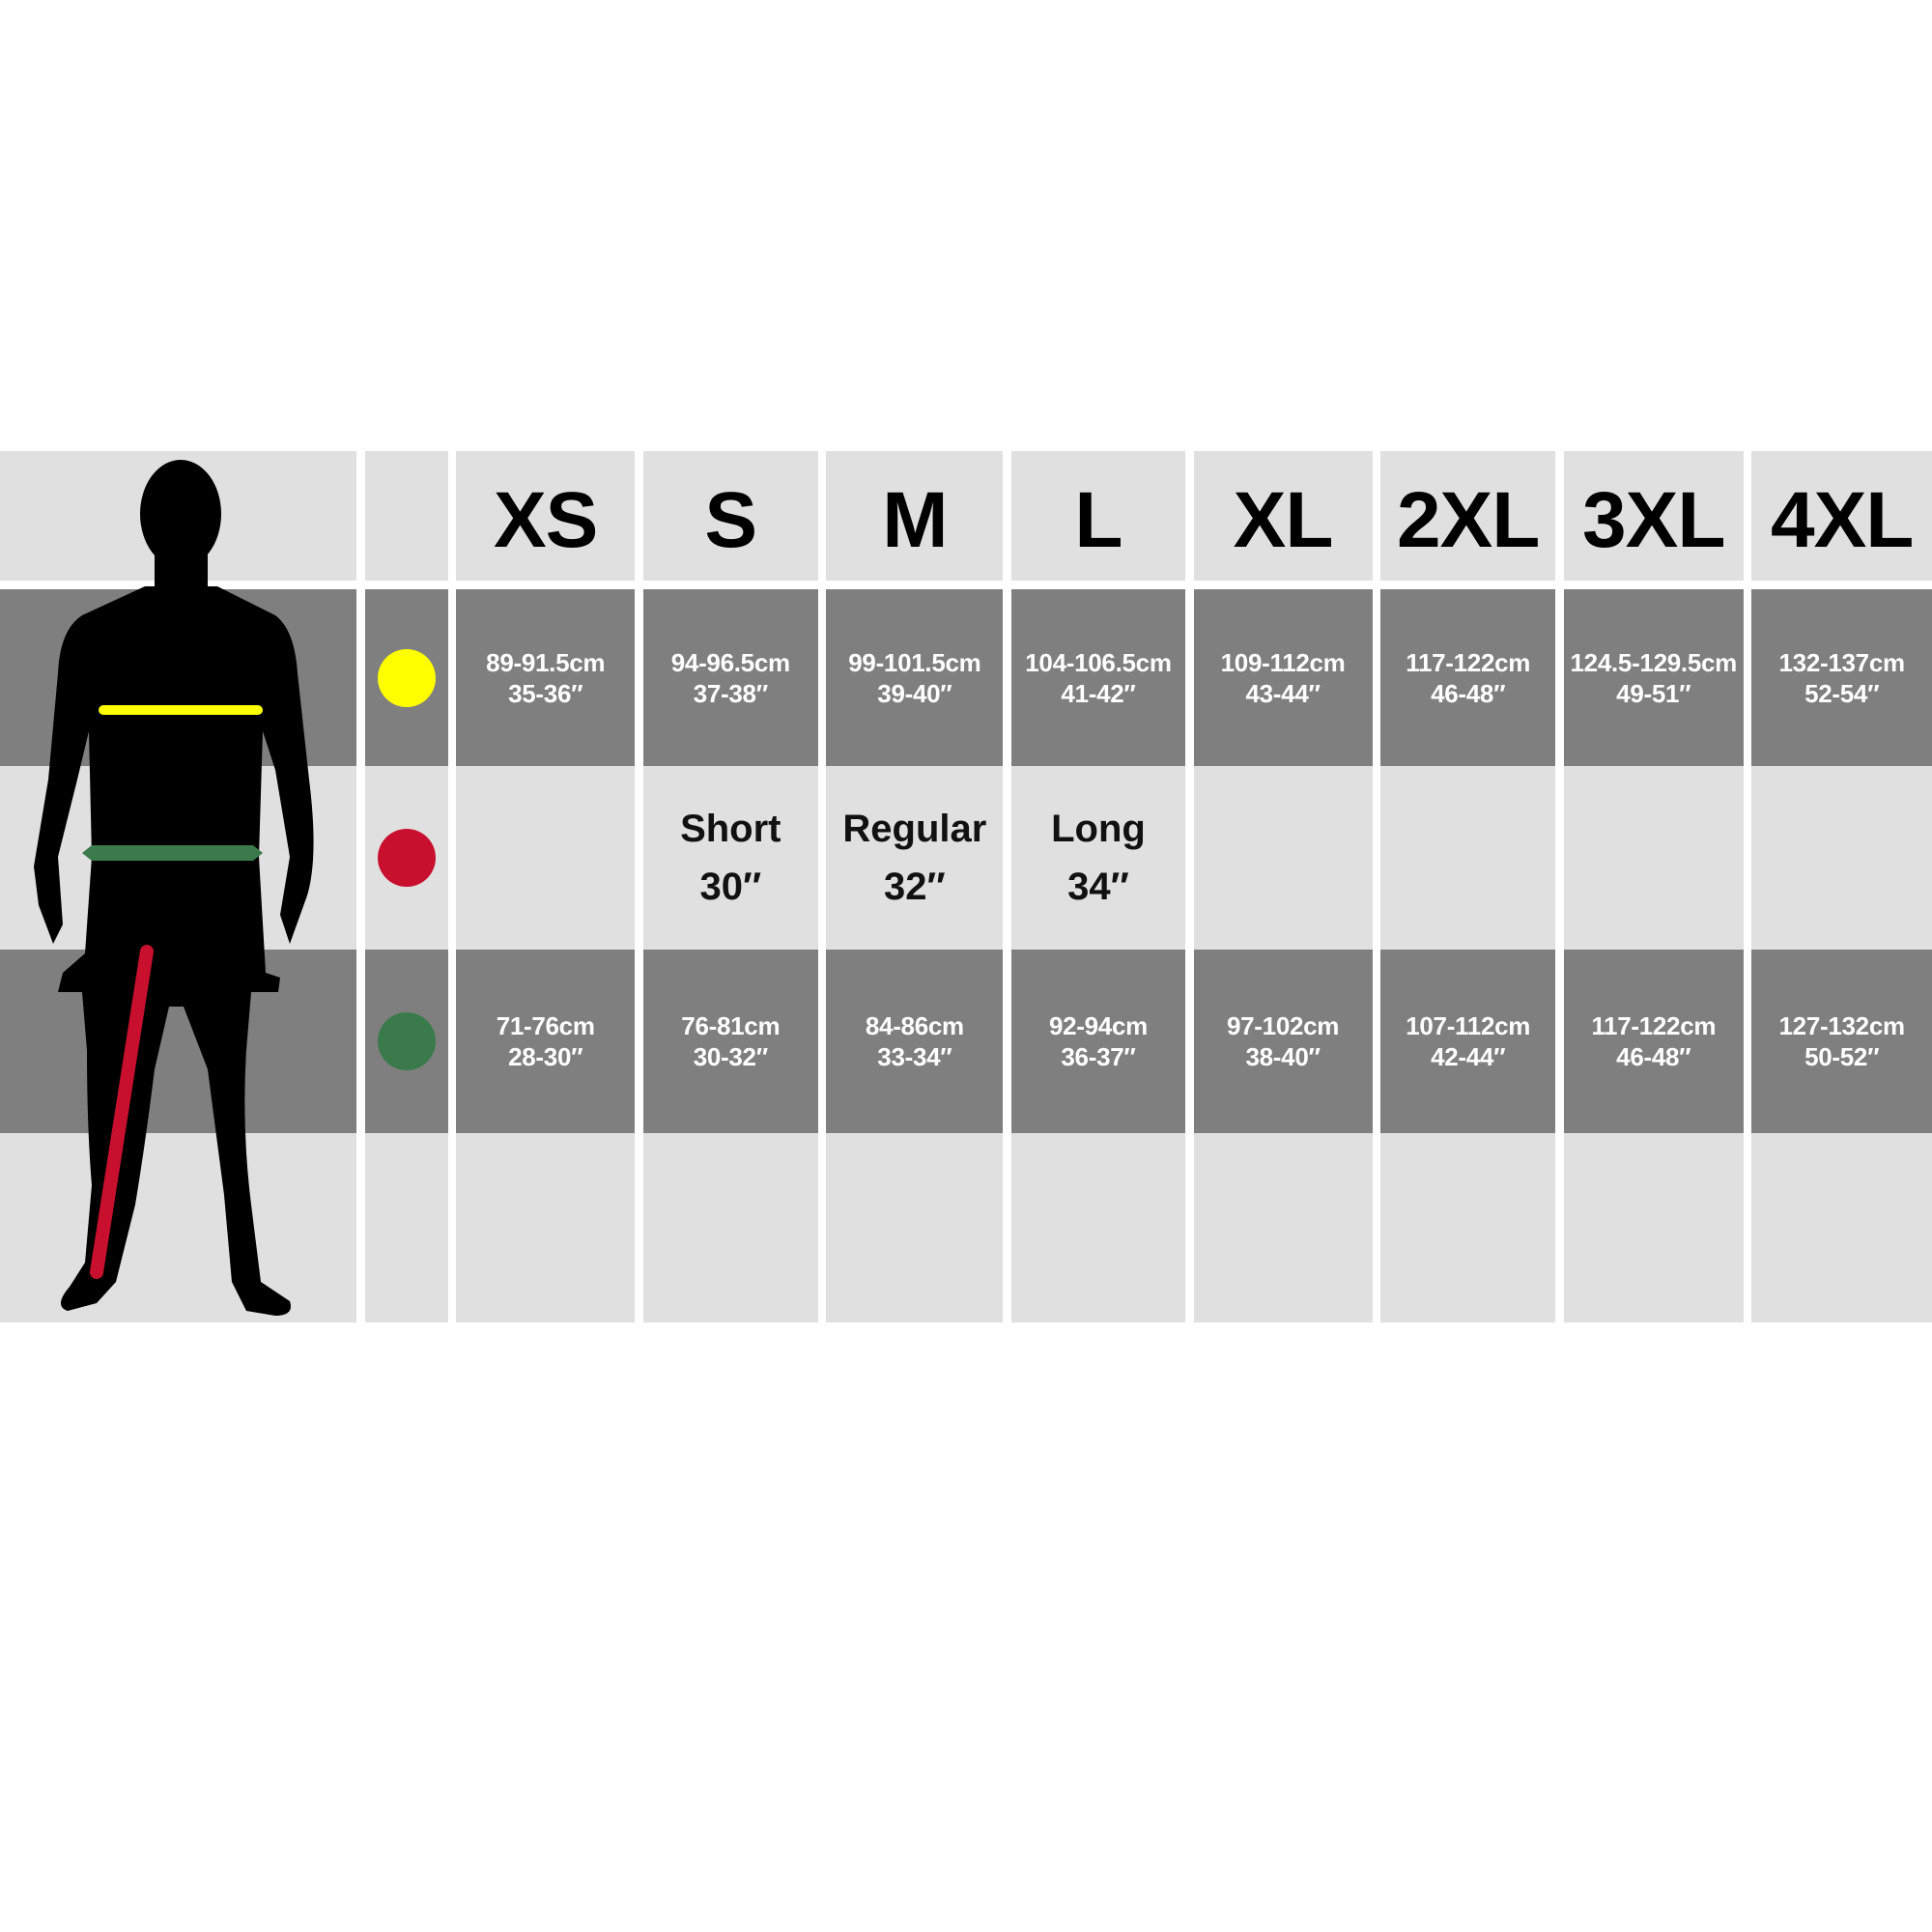  What do you see at coordinates (914, 829) in the screenshot?
I see `inseam-label: Regular` at bounding box center [914, 829].